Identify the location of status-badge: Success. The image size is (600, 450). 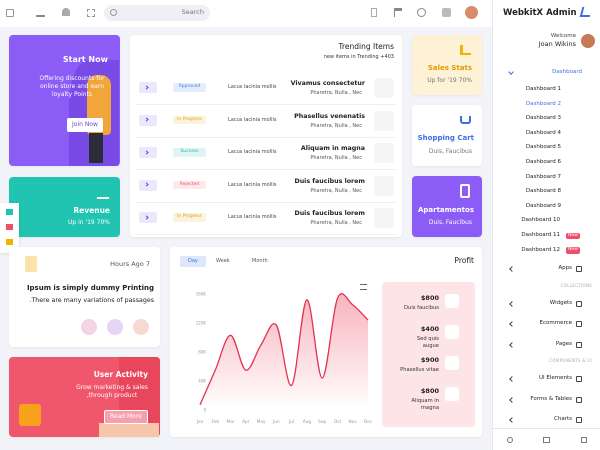
(189, 152).